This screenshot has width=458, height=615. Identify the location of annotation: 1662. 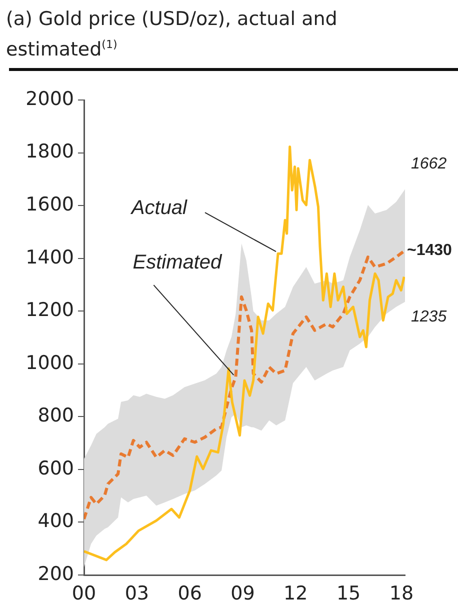
(429, 164).